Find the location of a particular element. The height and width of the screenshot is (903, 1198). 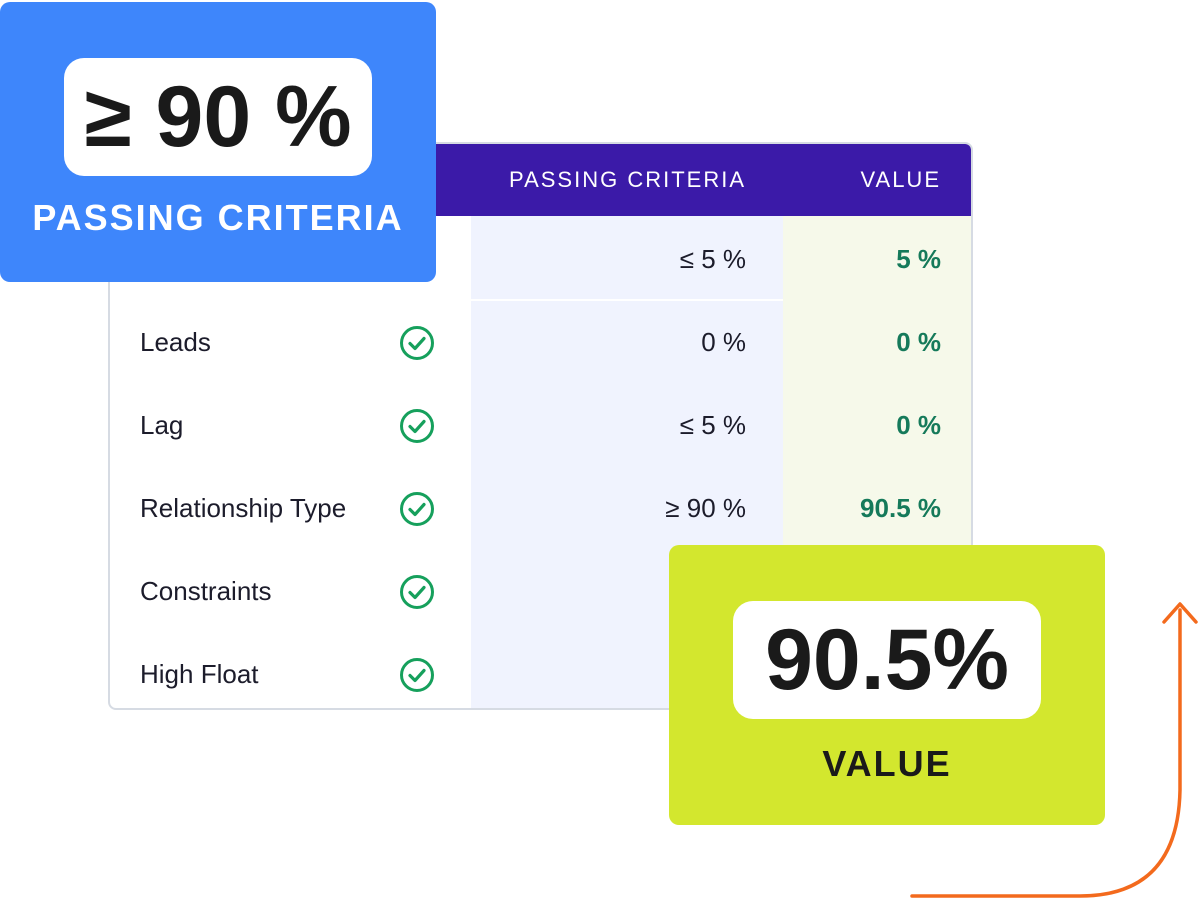

row-divider is located at coordinates (627, 300).